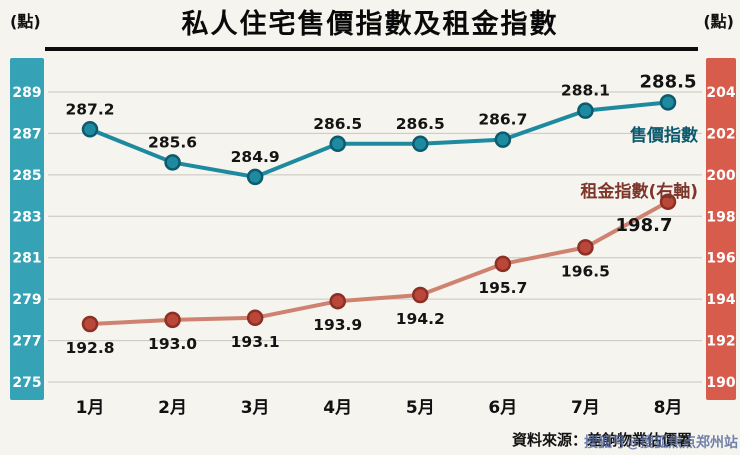 The width and height of the screenshot is (740, 455). Describe the element at coordinates (26, 134) in the screenshot. I see `left-axis-band-tick: 287` at that location.